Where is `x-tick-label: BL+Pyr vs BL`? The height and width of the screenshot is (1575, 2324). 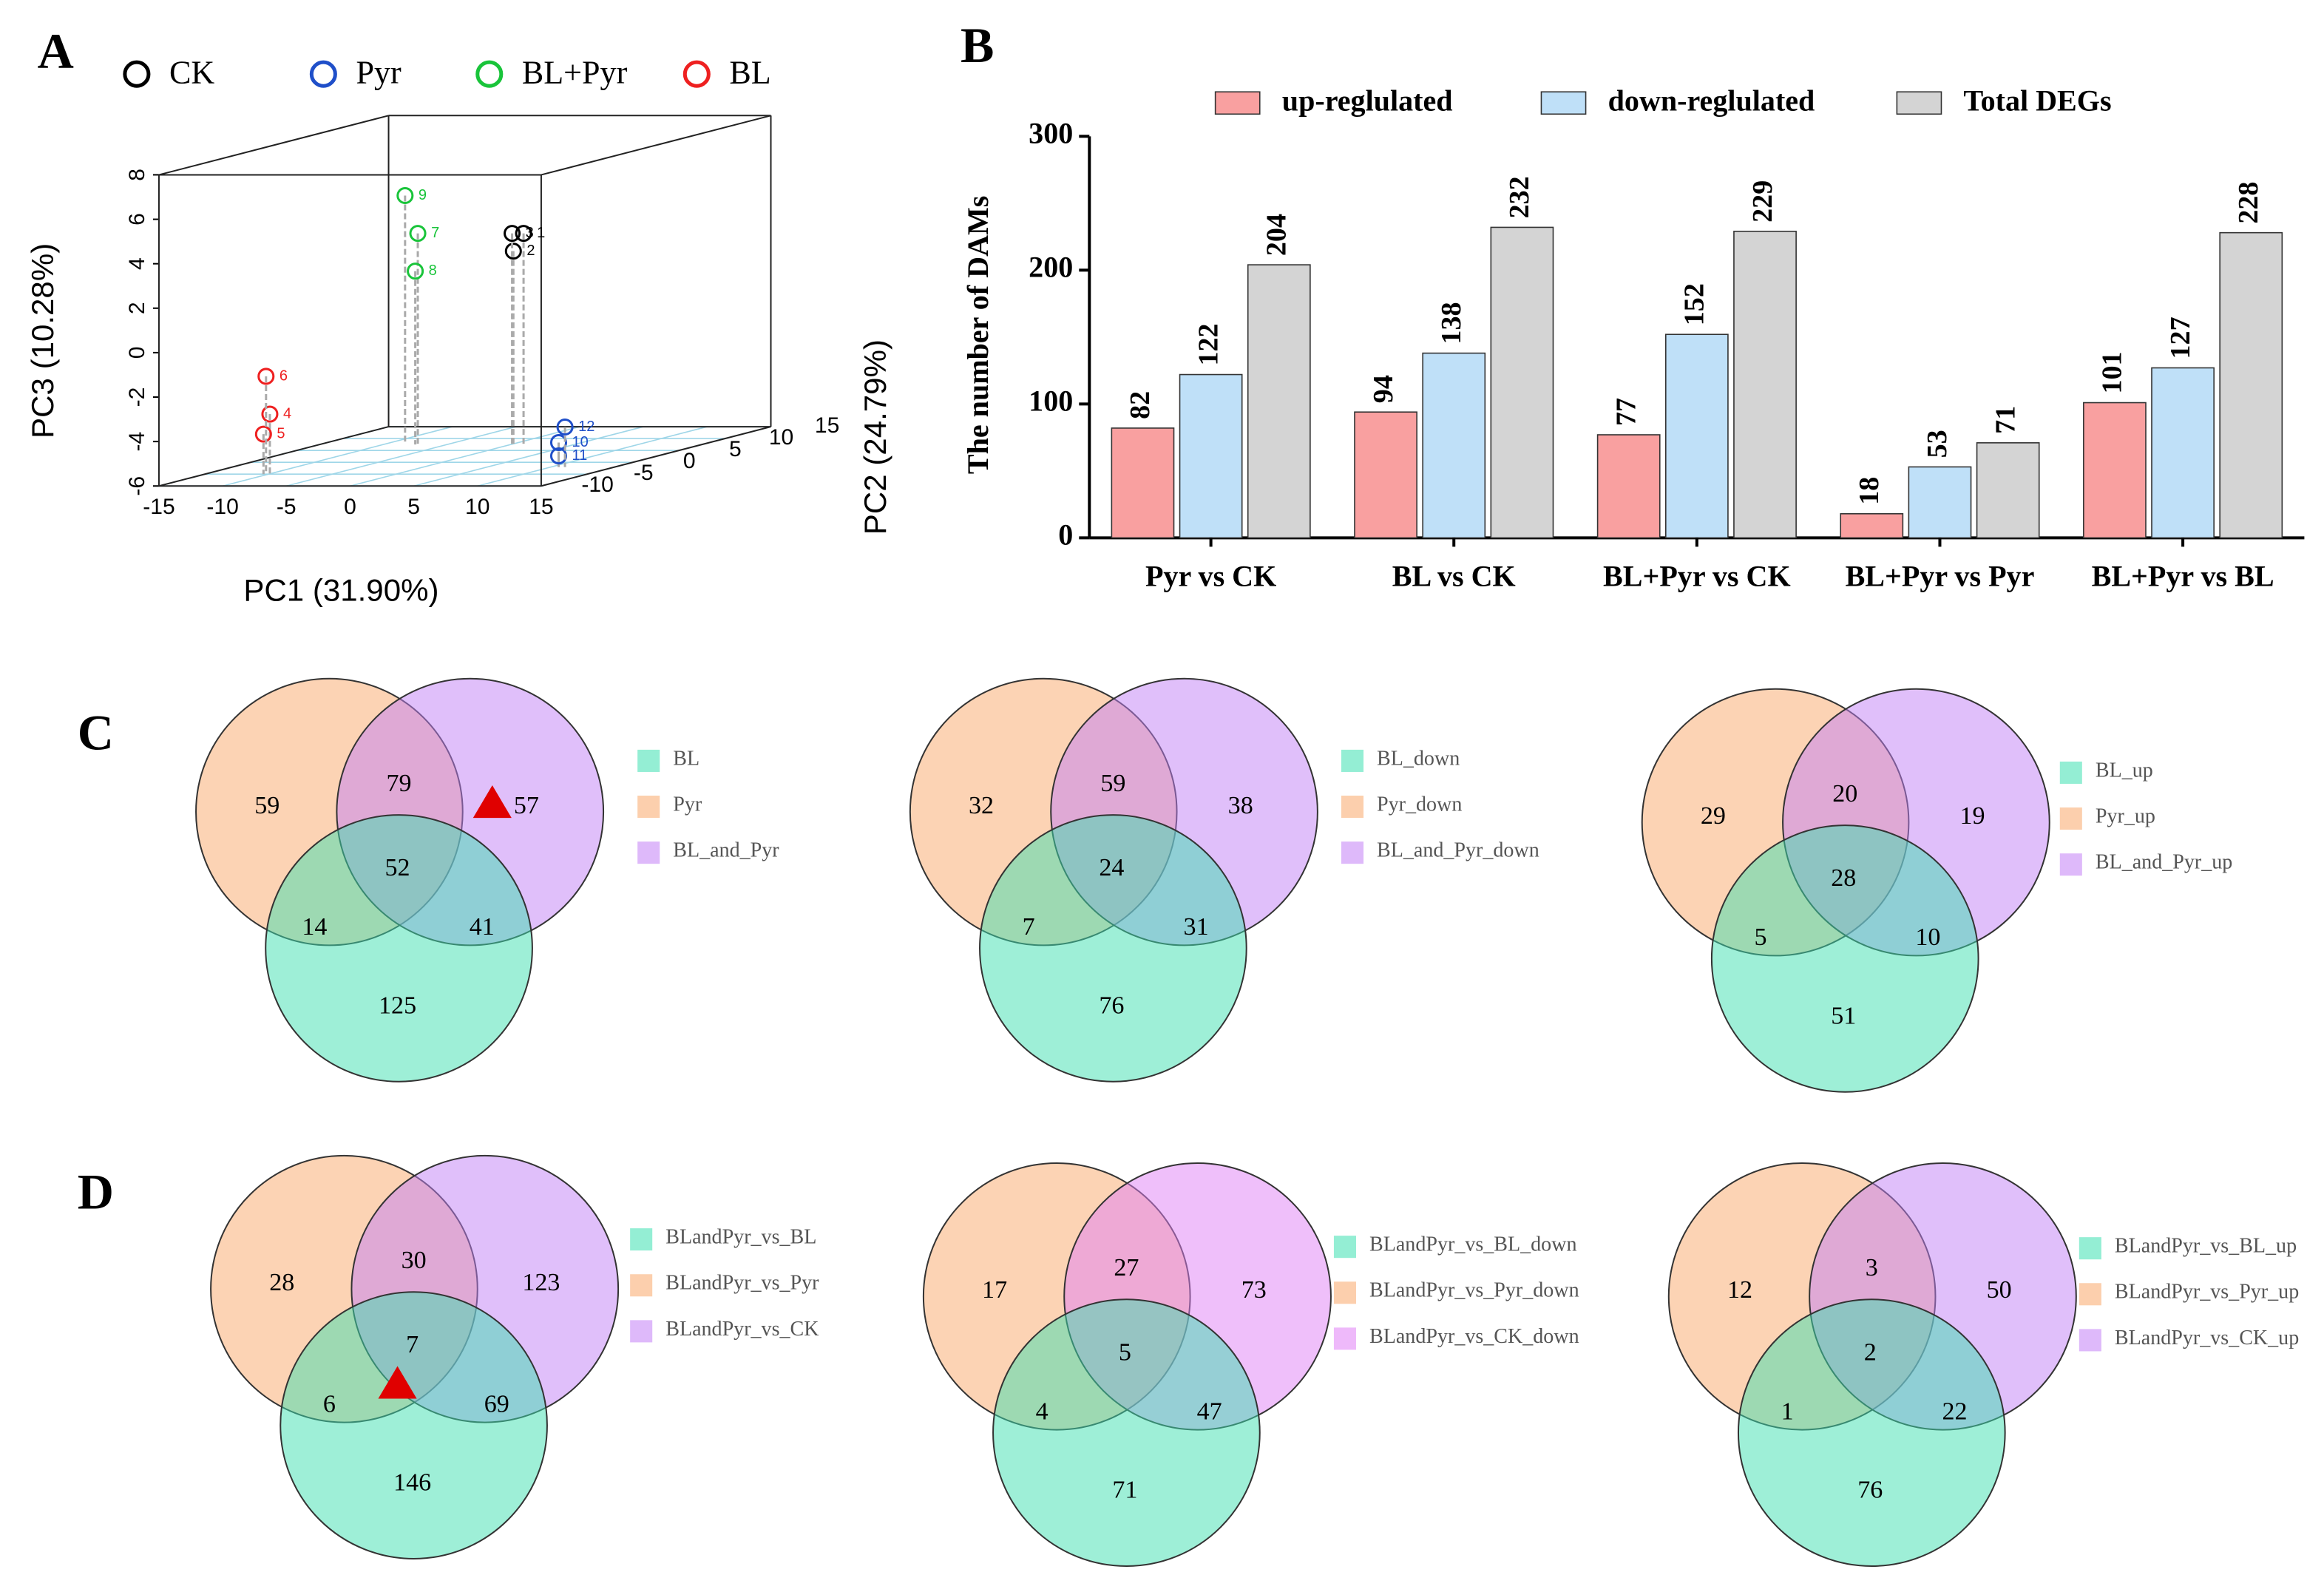 x-tick-label: BL+Pyr vs BL is located at coordinates (2183, 576).